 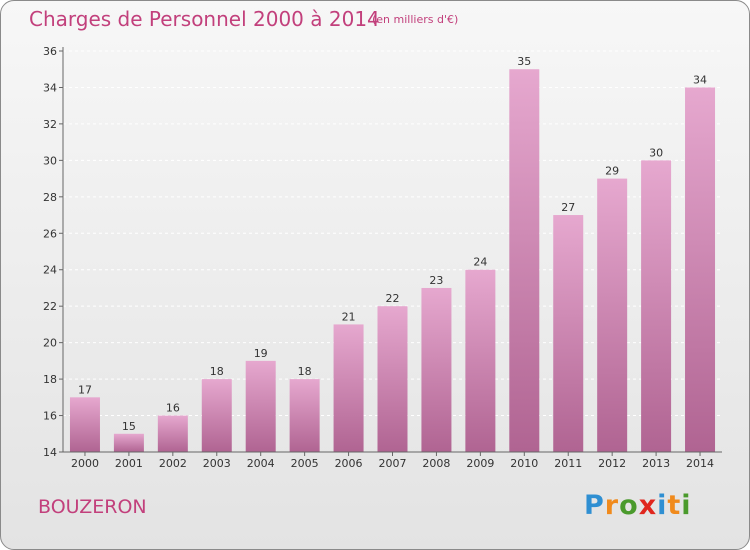 I want to click on data-label: 19, so click(x=261, y=353).